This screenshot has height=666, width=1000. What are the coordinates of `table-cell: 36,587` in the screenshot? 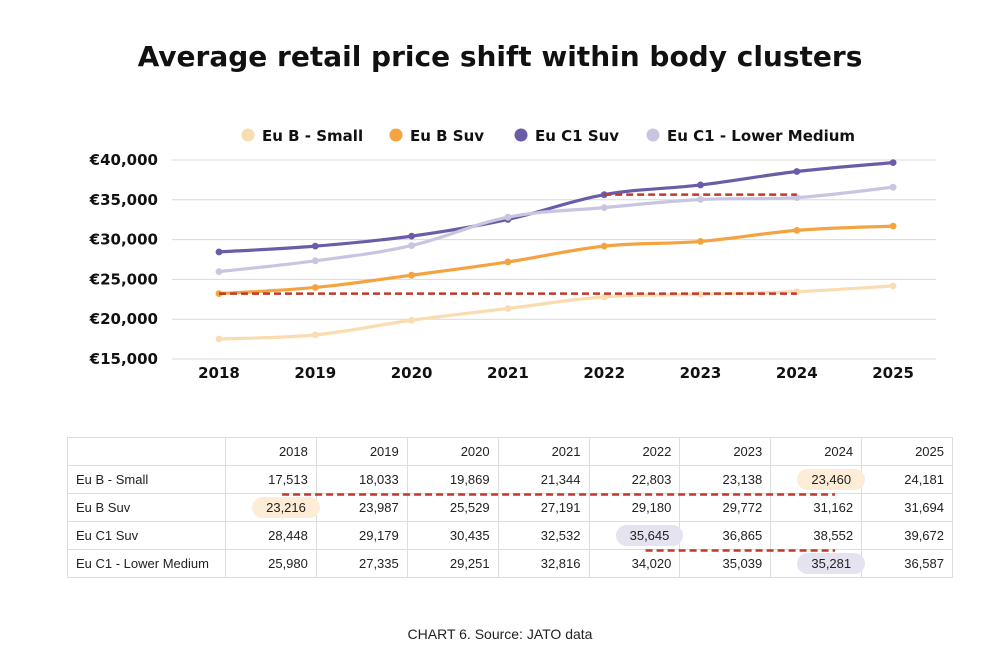 It's located at (907, 563).